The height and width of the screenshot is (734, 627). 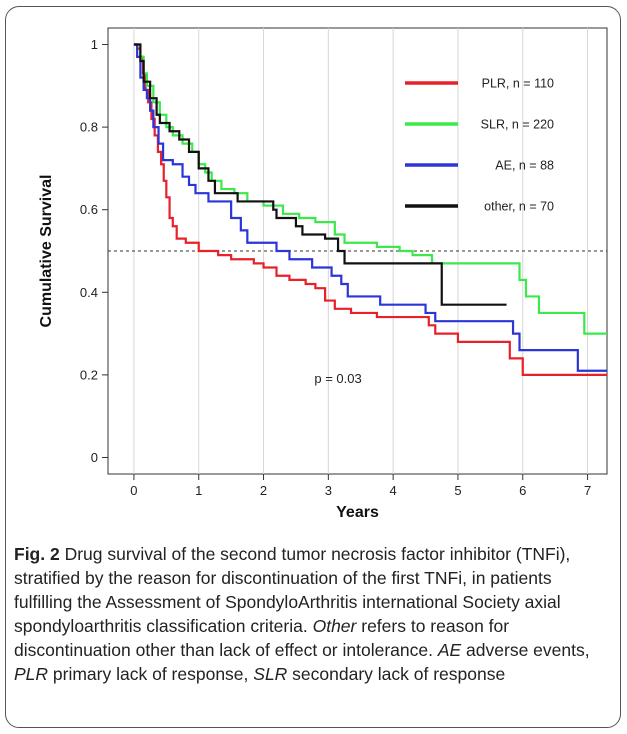 What do you see at coordinates (198, 490) in the screenshot?
I see `x-tick-label: 1` at bounding box center [198, 490].